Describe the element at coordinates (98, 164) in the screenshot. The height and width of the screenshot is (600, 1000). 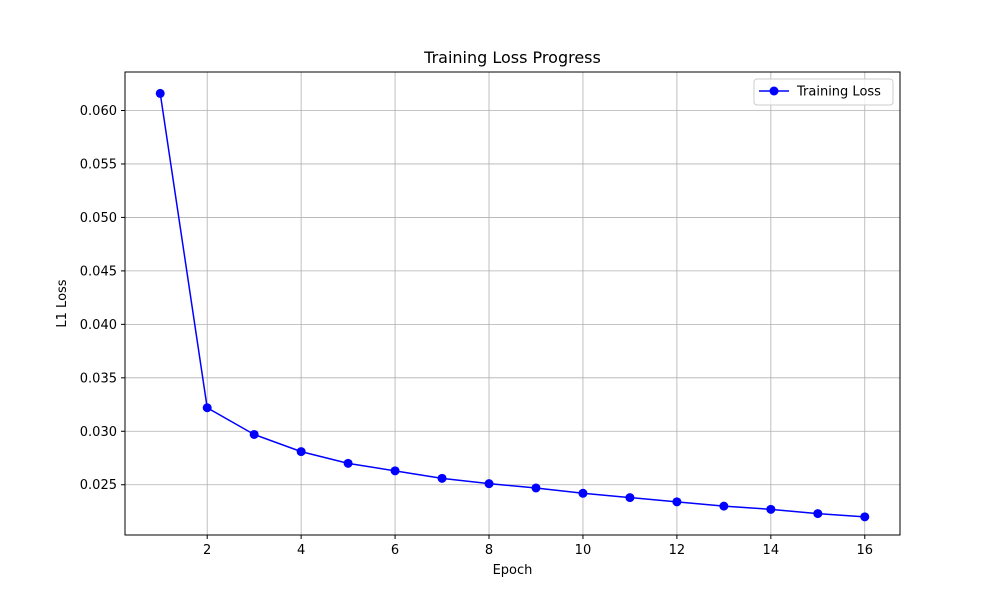
I see `y-tick-label: 0.055` at that location.